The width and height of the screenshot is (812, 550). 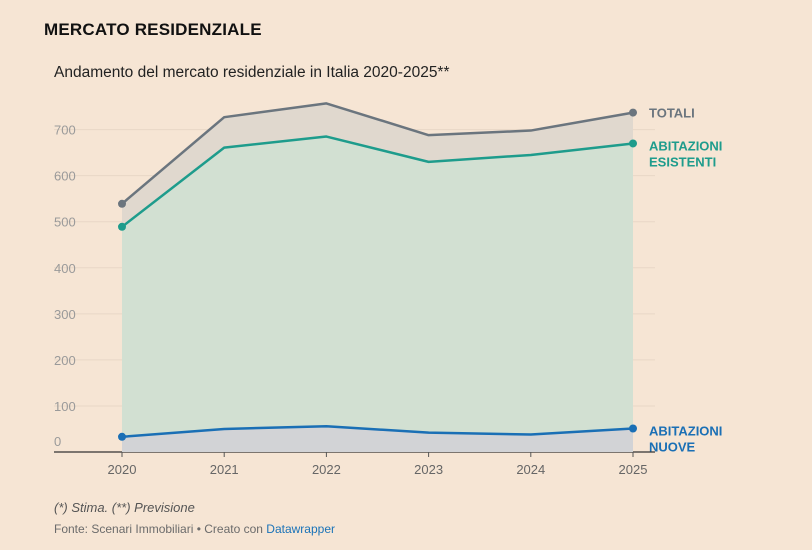 What do you see at coordinates (65, 314) in the screenshot?
I see `y-tick-label: 300` at bounding box center [65, 314].